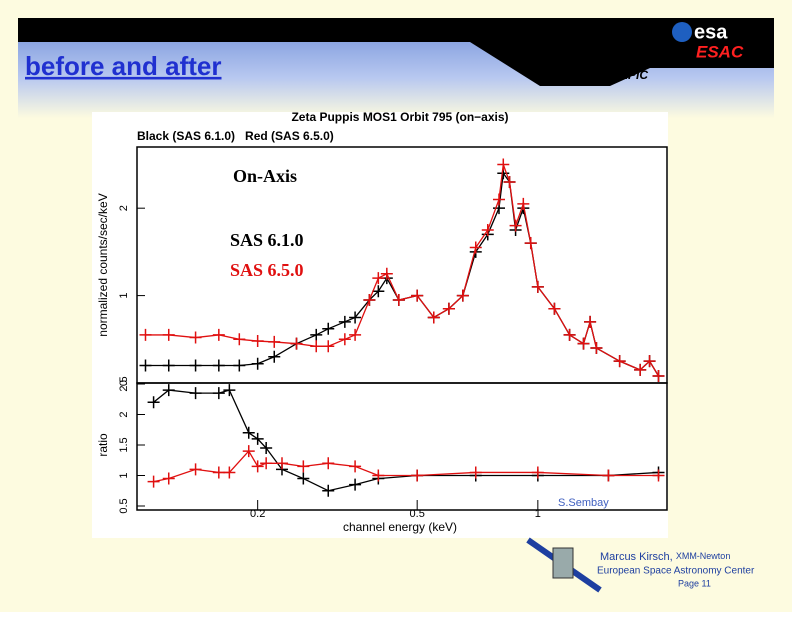 The image size is (792, 617). Describe the element at coordinates (711, 32) in the screenshot. I see `logo: esa` at that location.